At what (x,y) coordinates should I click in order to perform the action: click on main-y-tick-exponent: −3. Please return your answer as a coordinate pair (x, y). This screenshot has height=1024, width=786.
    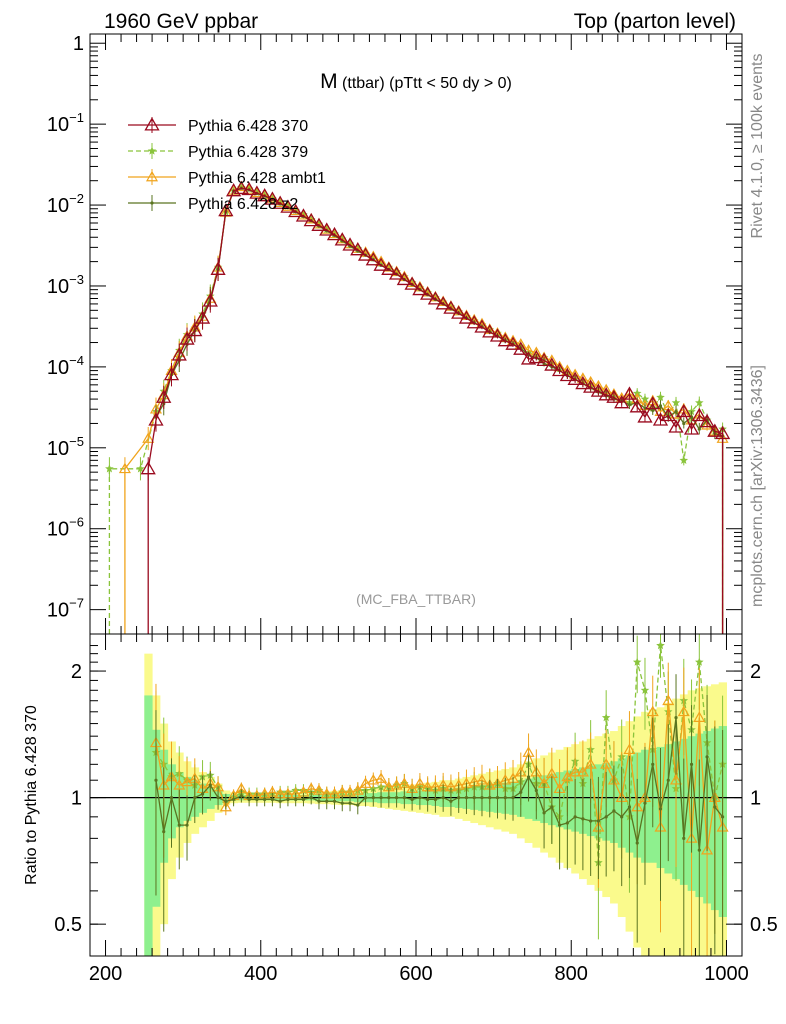
    Looking at the image, I should click on (76, 279).